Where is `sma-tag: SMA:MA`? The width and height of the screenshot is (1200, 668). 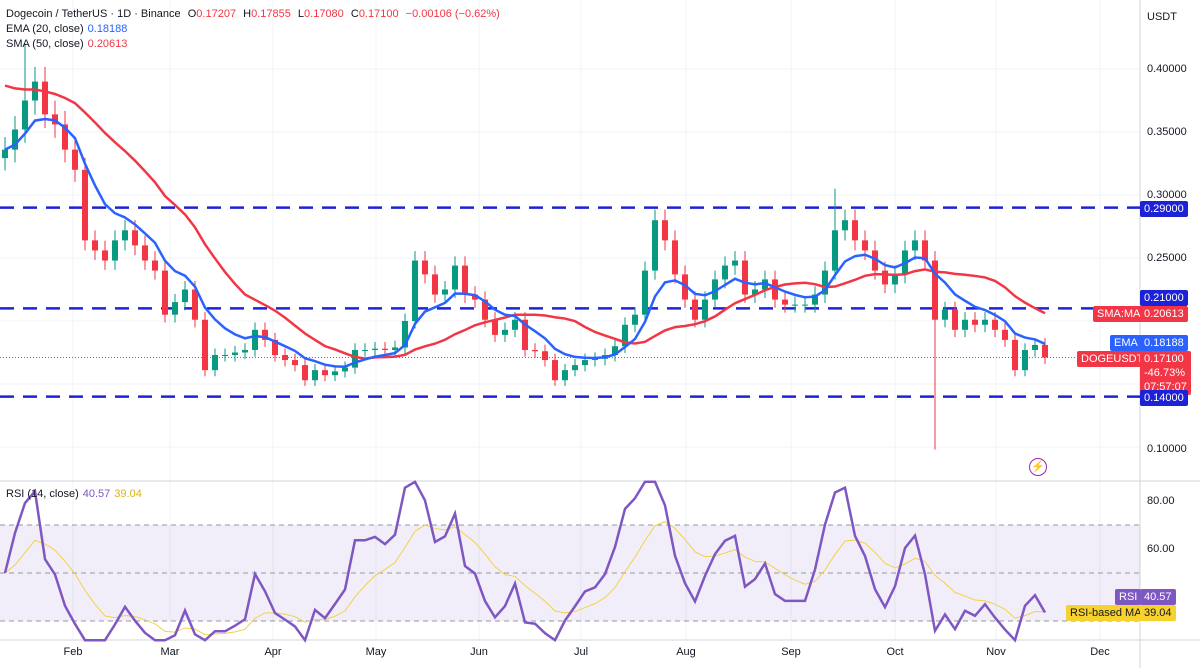 sma-tag: SMA:MA is located at coordinates (1119, 314).